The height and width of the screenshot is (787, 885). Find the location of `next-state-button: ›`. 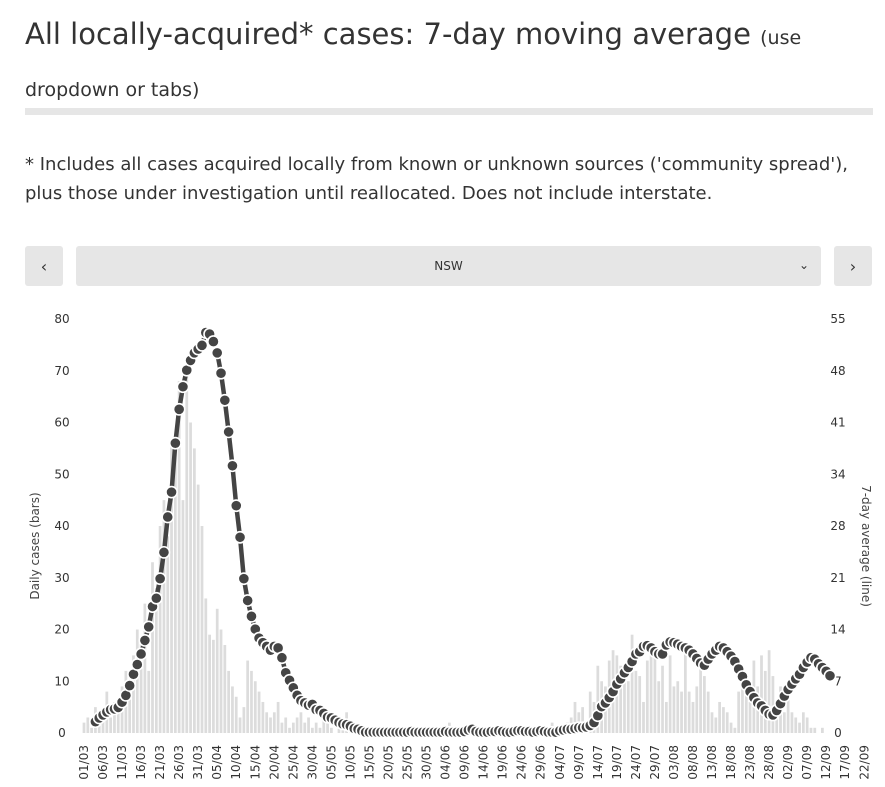

next-state-button: › is located at coordinates (853, 266).